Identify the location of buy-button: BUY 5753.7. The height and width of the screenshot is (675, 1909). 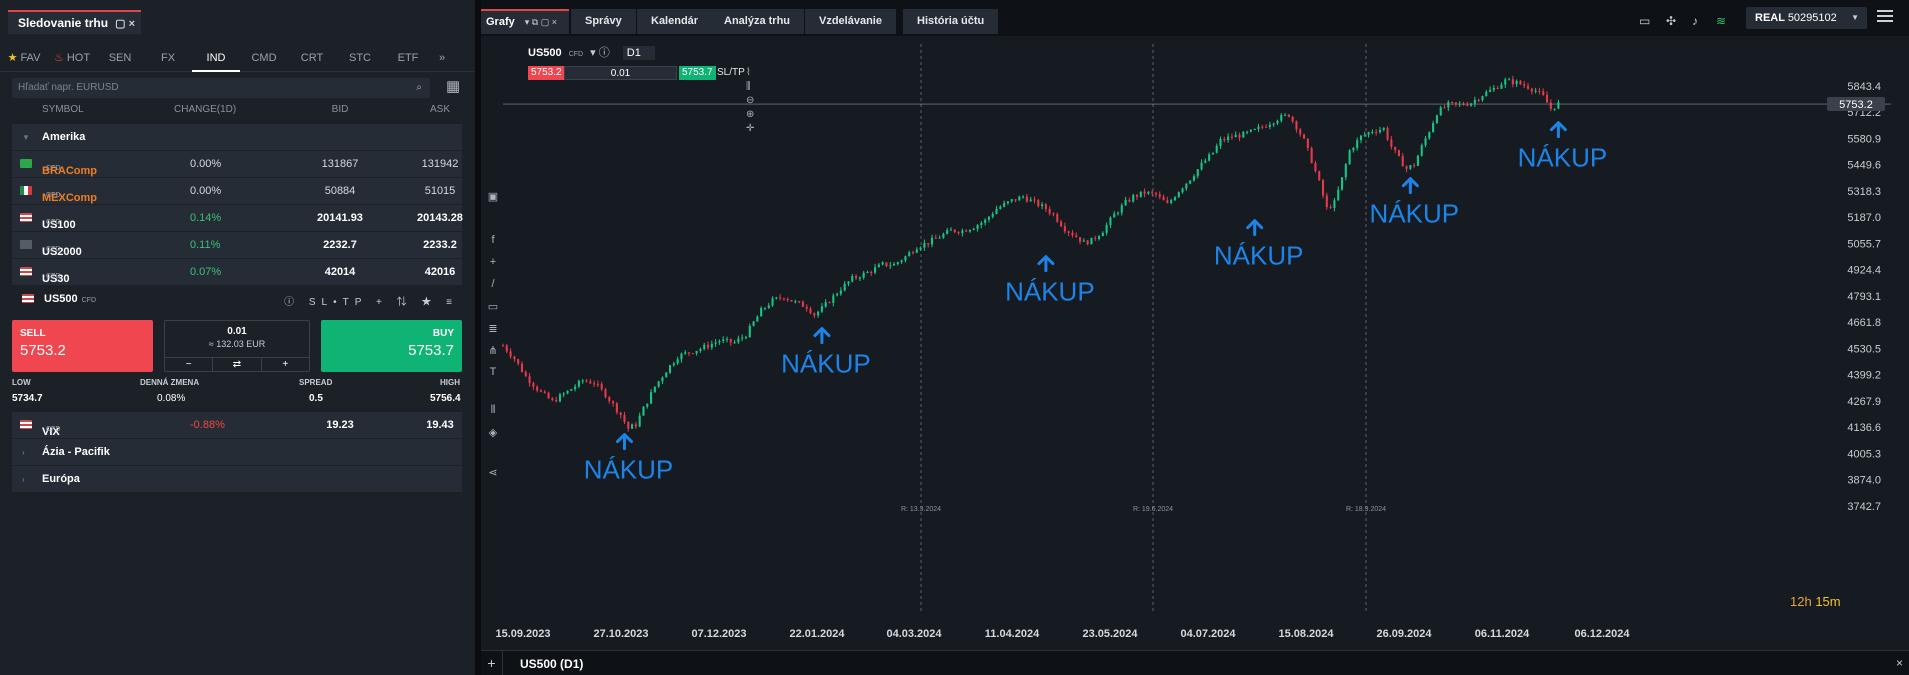
(391, 346).